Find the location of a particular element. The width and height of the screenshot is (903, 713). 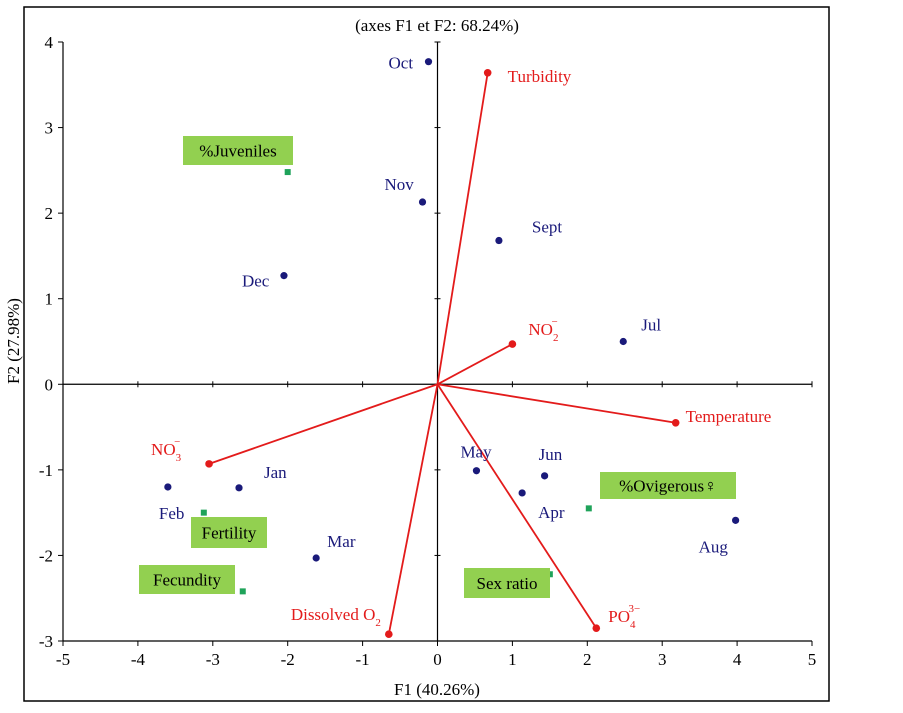

x-tick-label: -1 is located at coordinates (363, 659).